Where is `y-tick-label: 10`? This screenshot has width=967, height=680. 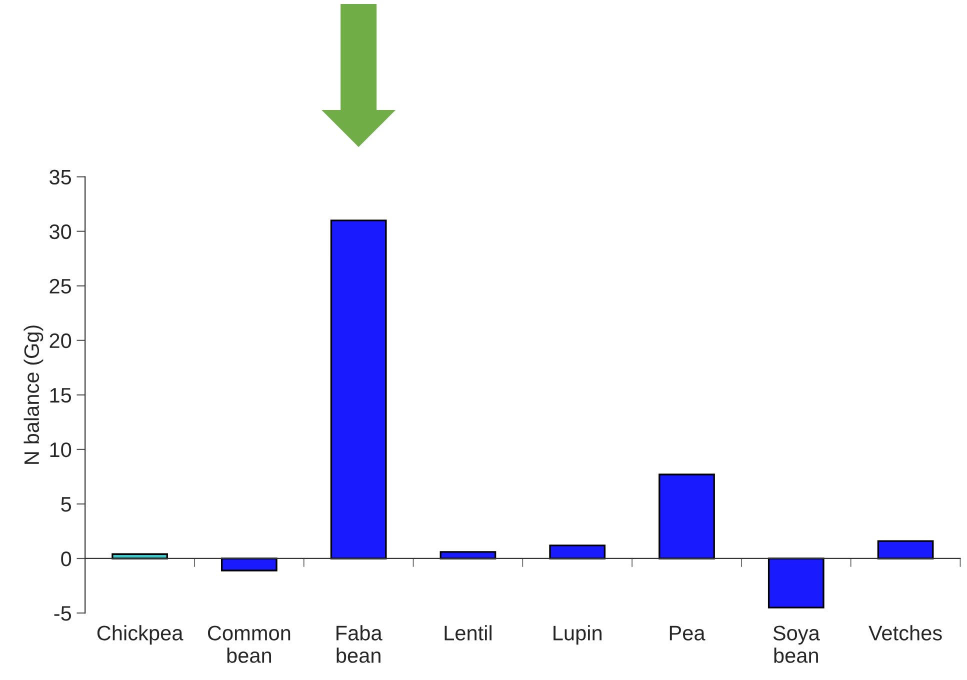
y-tick-label: 10 is located at coordinates (61, 450).